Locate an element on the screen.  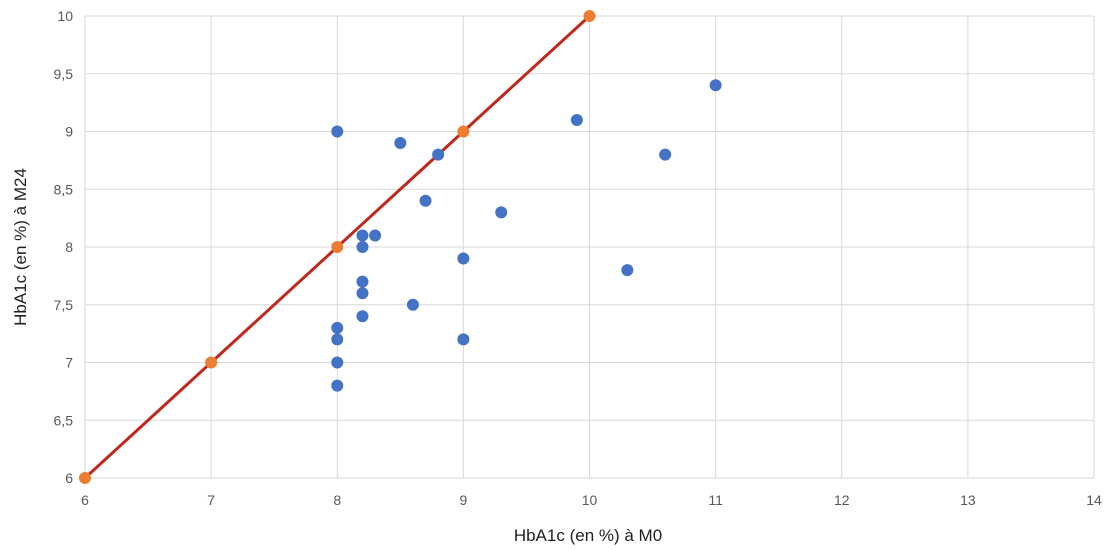
x-tick-label: 6 is located at coordinates (85, 500).